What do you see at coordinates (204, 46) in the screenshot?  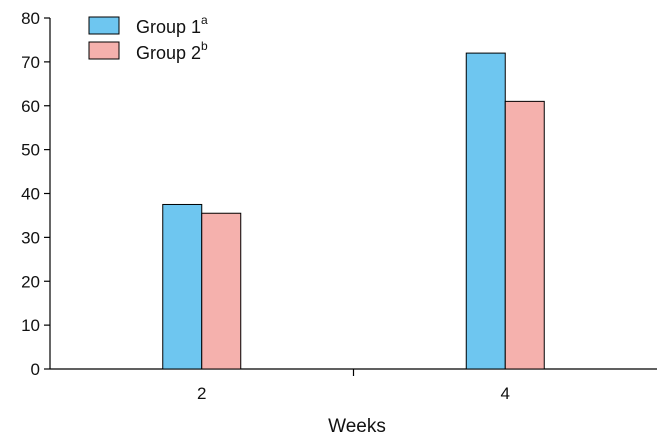 I see `legend-label-group-2-sup: b` at bounding box center [204, 46].